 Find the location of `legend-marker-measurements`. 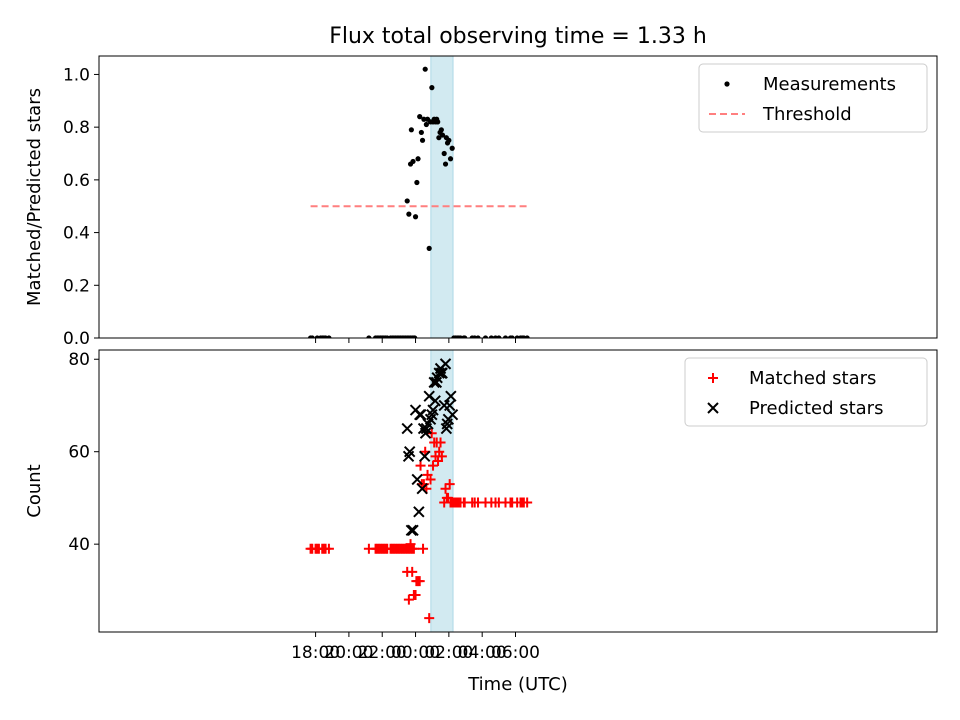

legend-marker-measurements is located at coordinates (727, 84).